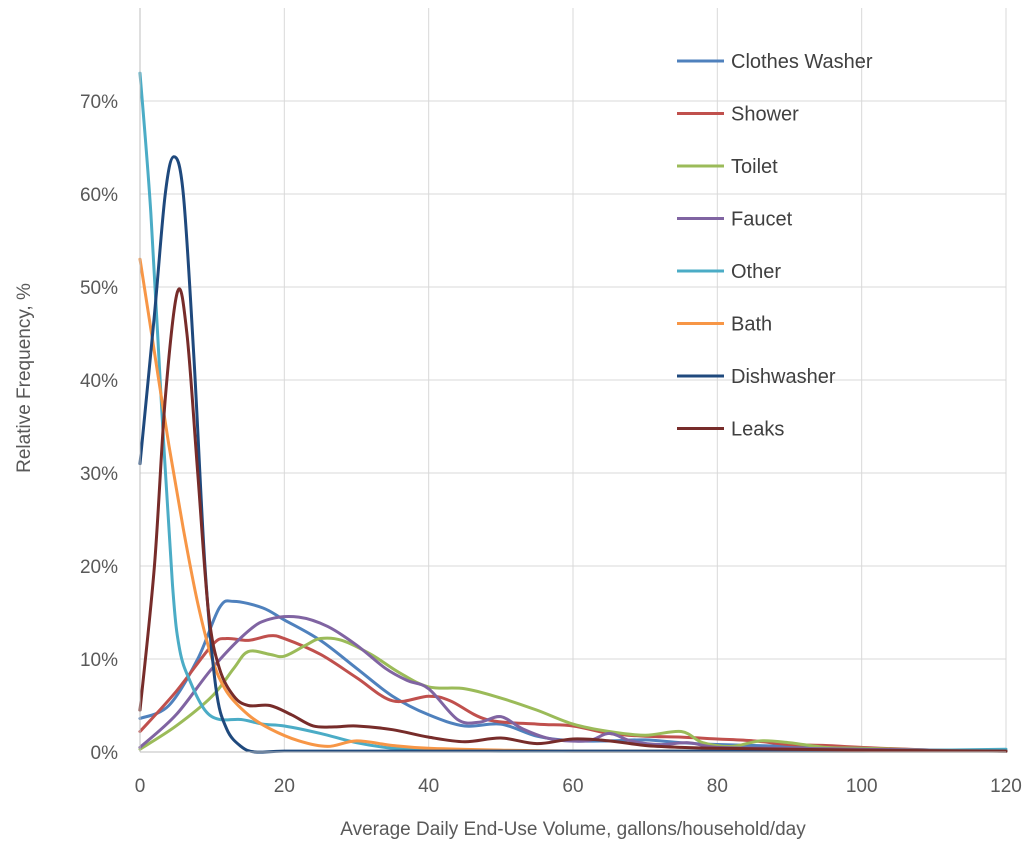  I want to click on legend-item-other: Other, so click(729, 272).